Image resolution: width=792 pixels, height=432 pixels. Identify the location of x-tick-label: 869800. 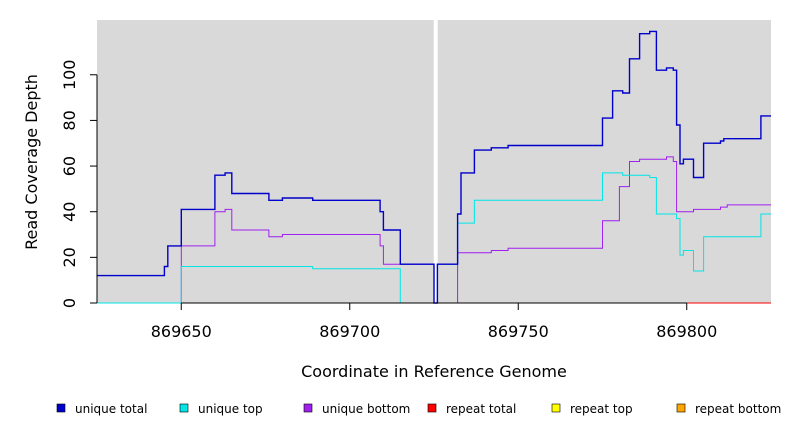
(686, 331).